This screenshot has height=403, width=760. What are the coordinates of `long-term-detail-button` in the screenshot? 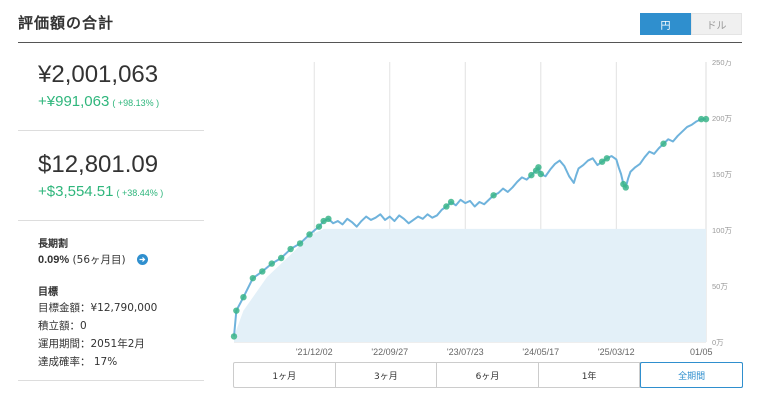 It's located at (142, 259).